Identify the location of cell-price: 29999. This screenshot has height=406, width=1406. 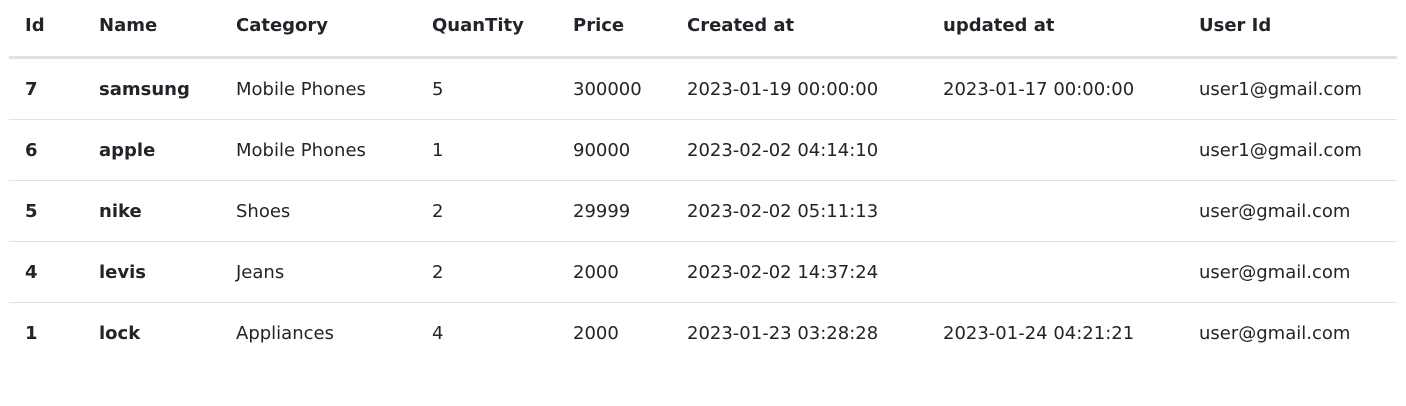
(614, 211).